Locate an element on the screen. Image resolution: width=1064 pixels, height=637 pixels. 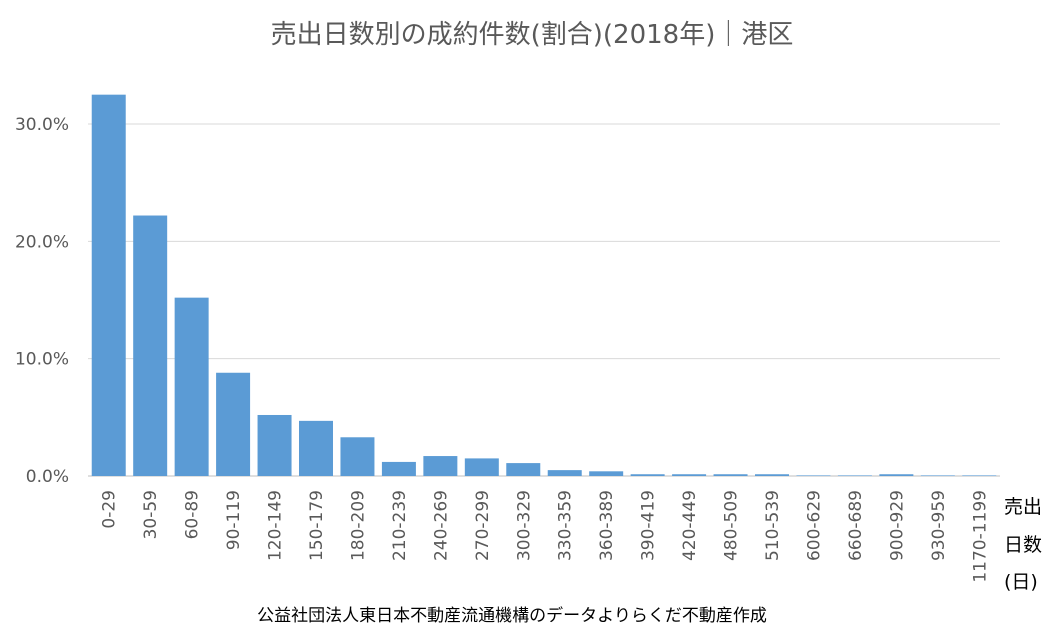
x-tick-label: 480-509 is located at coordinates (732, 525).